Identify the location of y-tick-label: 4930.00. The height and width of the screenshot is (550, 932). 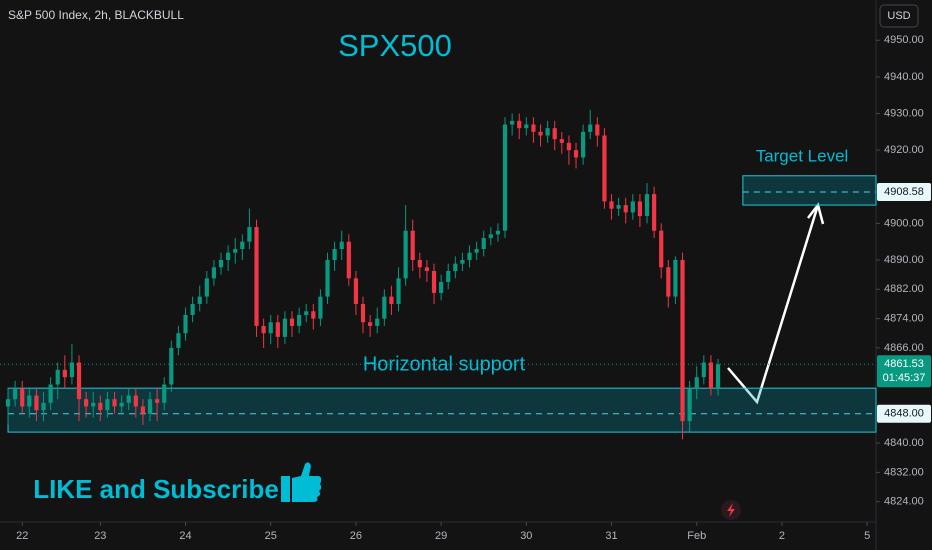
(904, 113).